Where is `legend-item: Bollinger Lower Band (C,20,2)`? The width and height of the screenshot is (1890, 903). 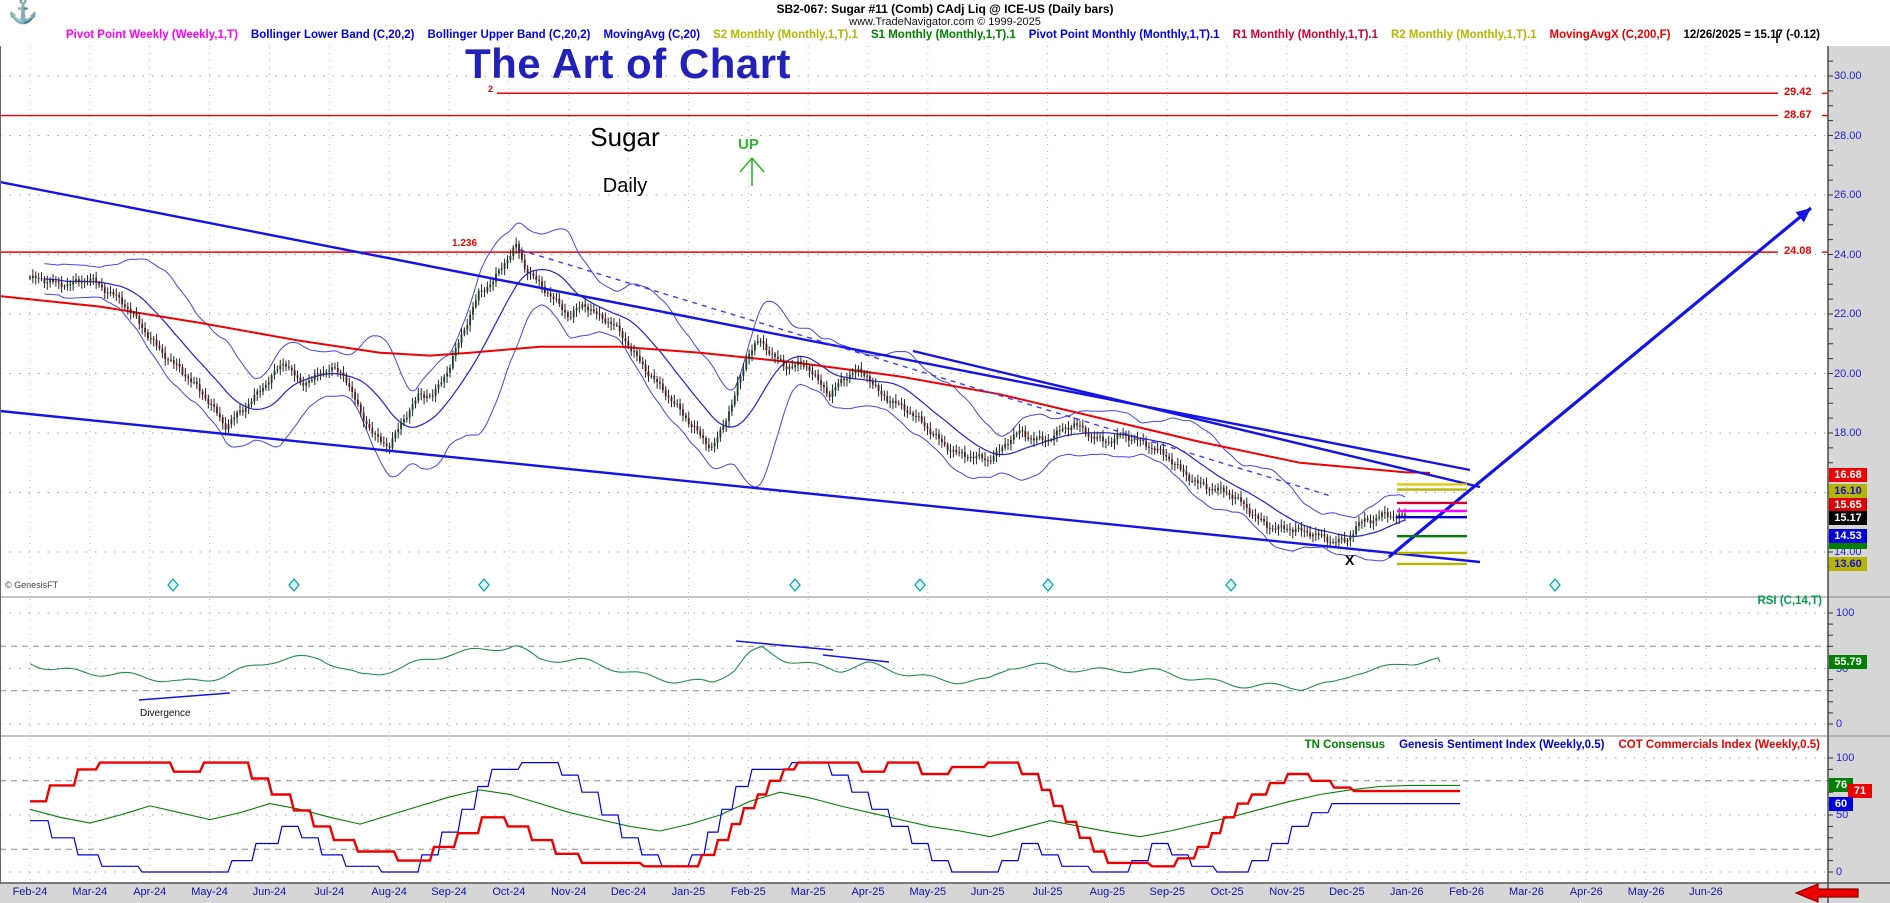
legend-item: Bollinger Lower Band (C,20,2) is located at coordinates (332, 35).